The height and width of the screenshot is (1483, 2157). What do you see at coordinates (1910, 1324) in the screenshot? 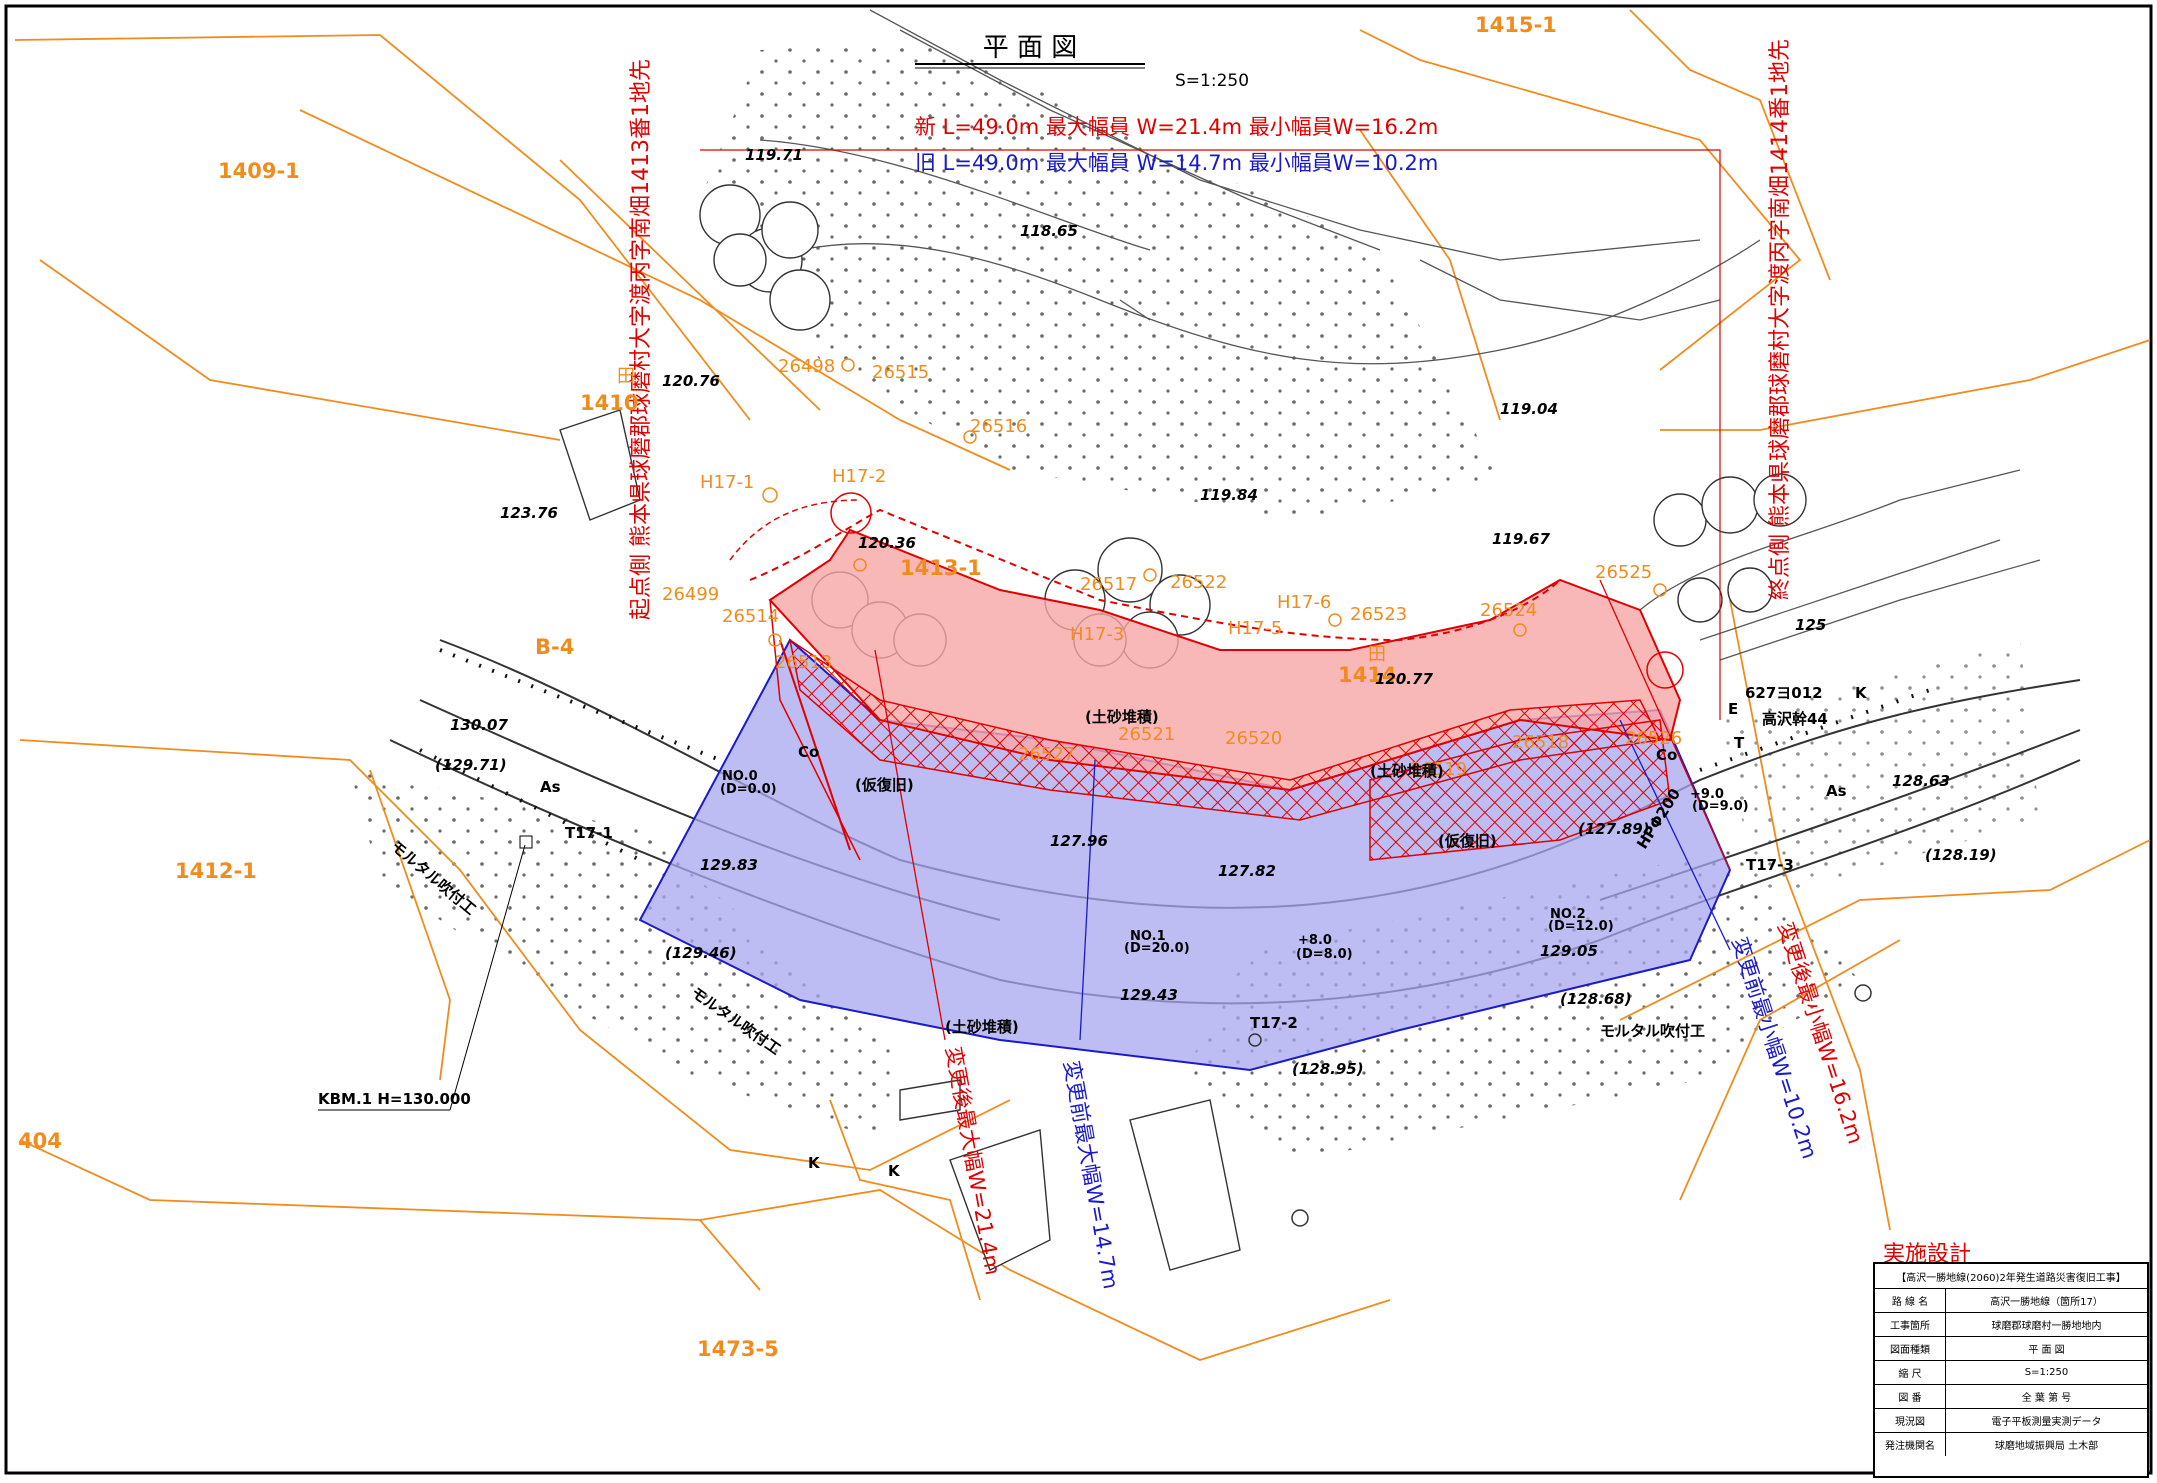
I see `title-block-key: 工事箇所` at bounding box center [1910, 1324].